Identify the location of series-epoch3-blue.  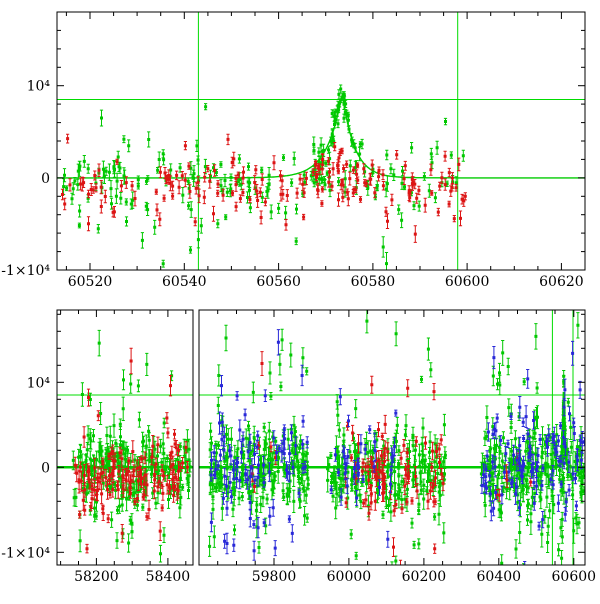
(363, 468).